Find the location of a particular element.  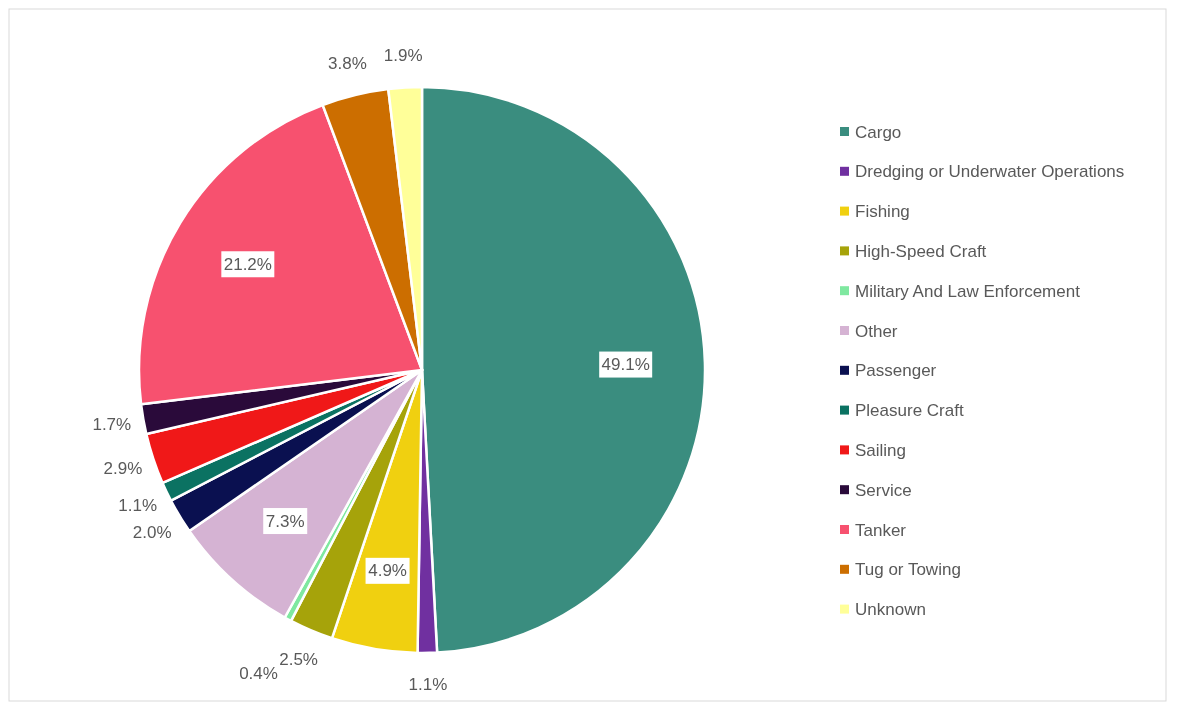

legend-label: High-Speed Craft is located at coordinates (921, 251).